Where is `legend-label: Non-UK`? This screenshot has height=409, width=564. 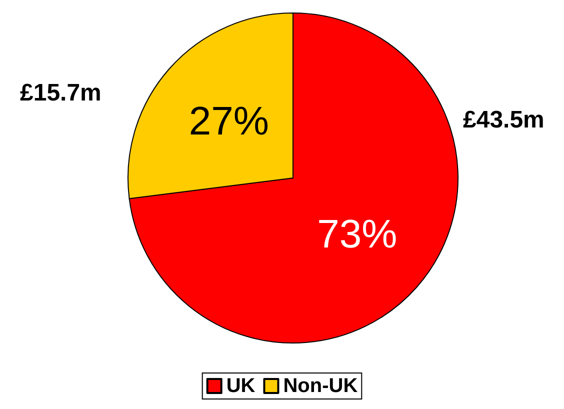
legend-label: Non-UK is located at coordinates (320, 386).